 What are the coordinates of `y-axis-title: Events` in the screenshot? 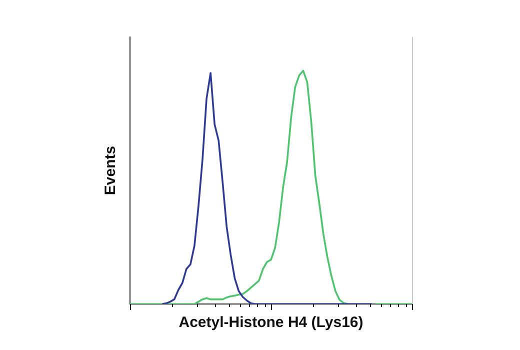 It's located at (111, 171).